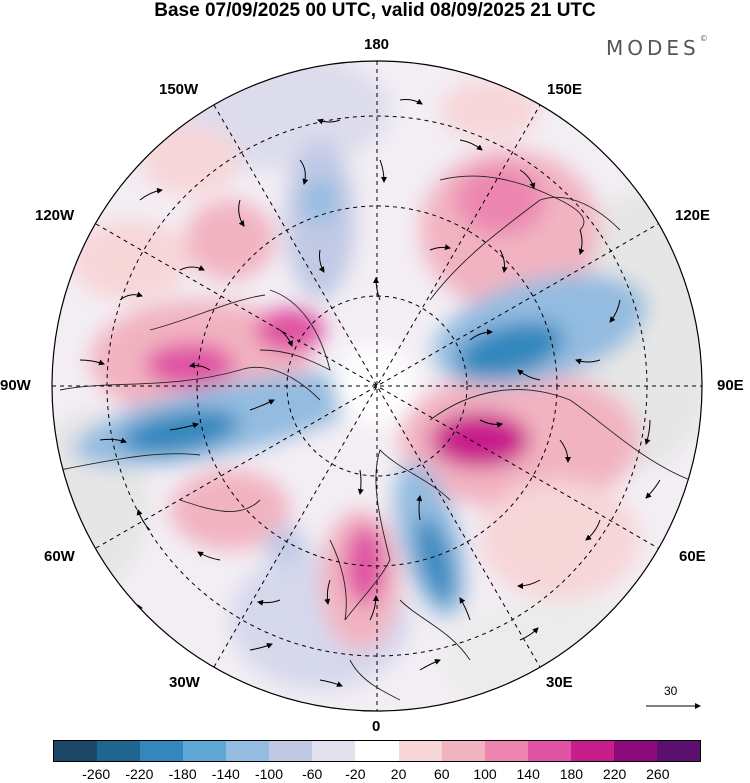 Image resolution: width=750 pixels, height=783 pixels. Describe the element at coordinates (614, 774) in the screenshot. I see `colorbar-tick-label: 220` at that location.